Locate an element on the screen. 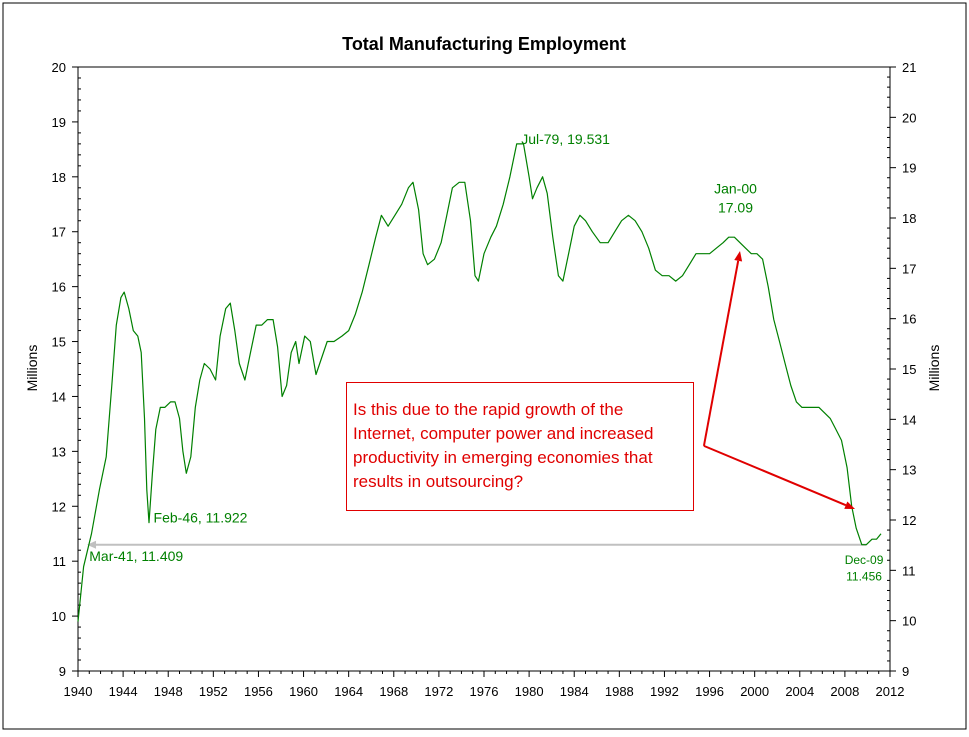  x-tick-label: 2008 is located at coordinates (844, 691).